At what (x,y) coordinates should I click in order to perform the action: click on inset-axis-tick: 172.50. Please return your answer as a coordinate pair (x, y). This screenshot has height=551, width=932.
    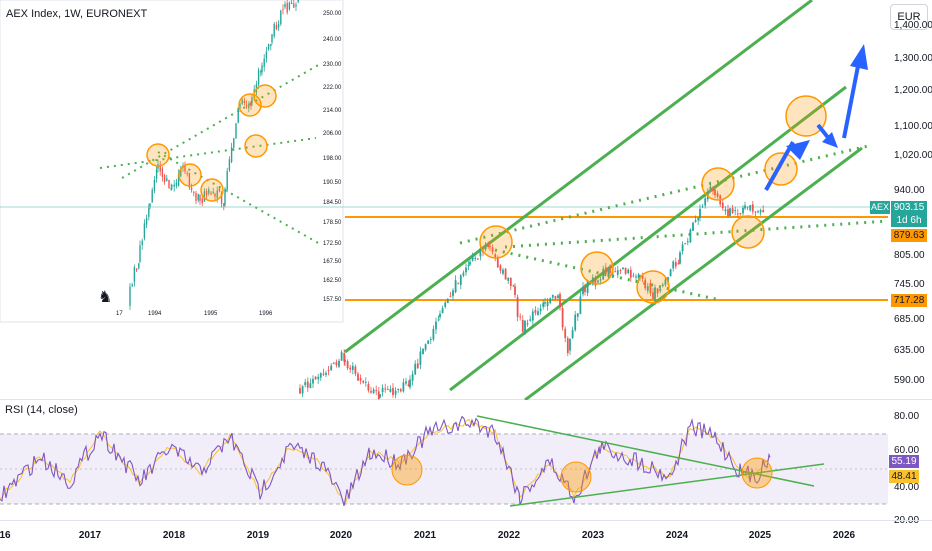
    Looking at the image, I should click on (332, 244).